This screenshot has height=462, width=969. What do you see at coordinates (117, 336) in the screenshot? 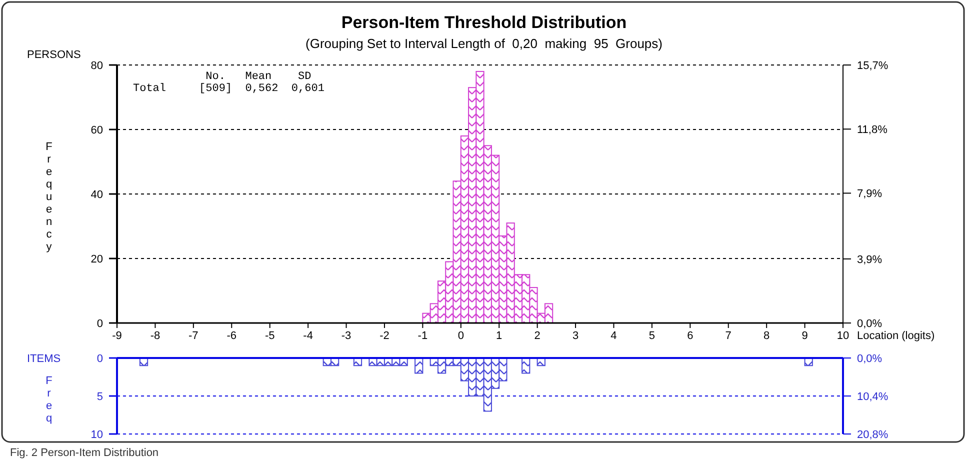
I see `x-tick-label: -9` at bounding box center [117, 336].